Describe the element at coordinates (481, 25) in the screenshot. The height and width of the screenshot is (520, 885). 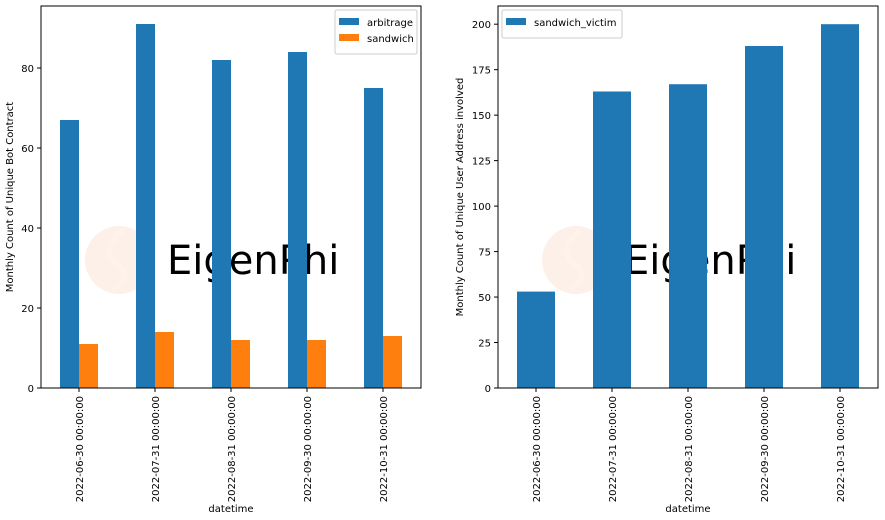
I see `y-tick-label: 200` at that location.